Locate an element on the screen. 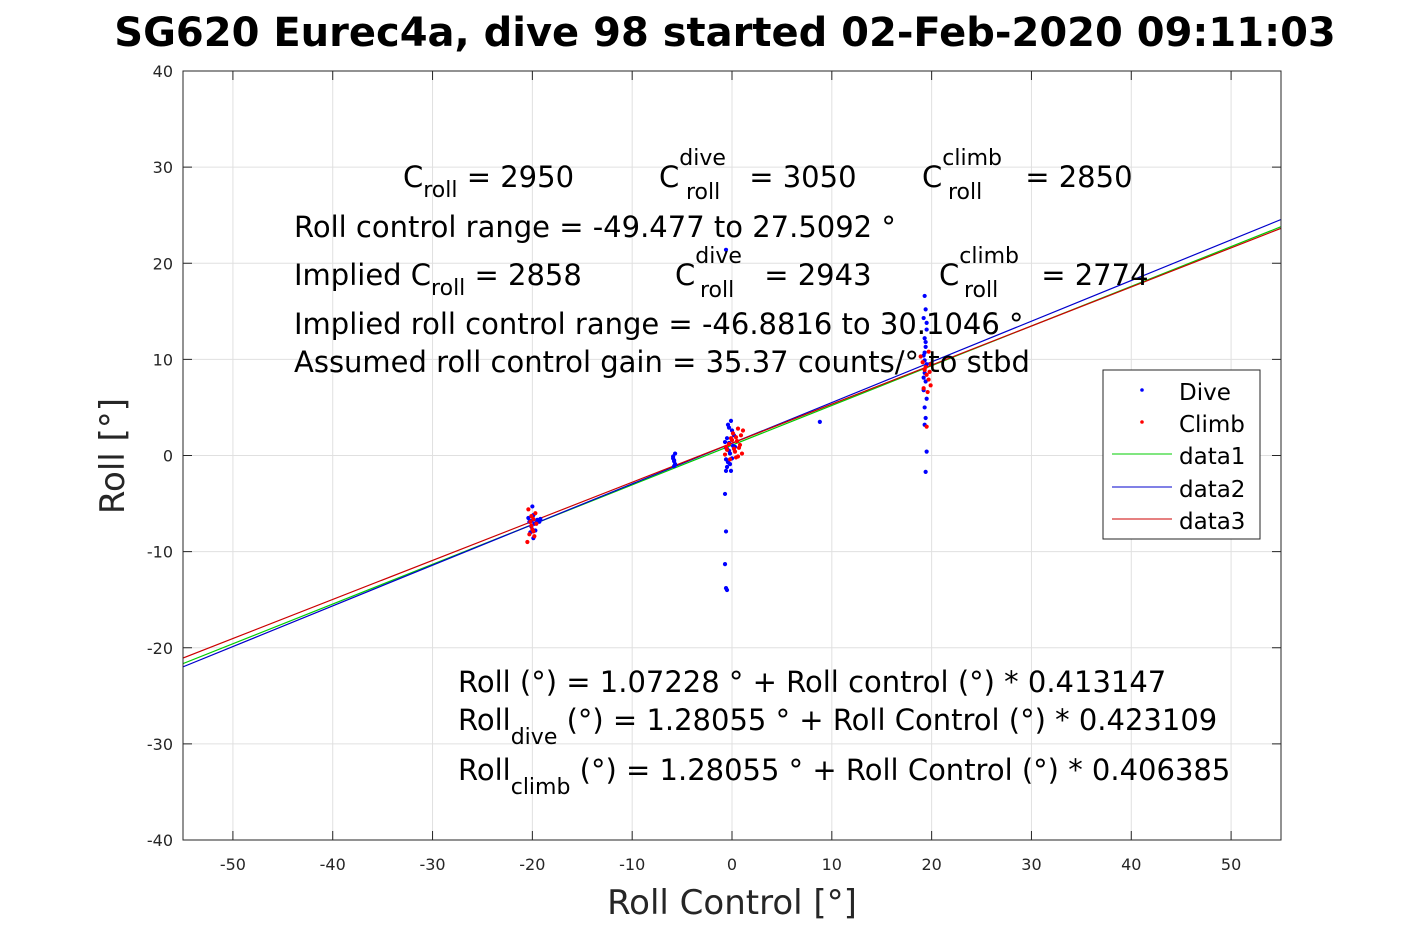  x-tick-label: -20 is located at coordinates (532, 864).